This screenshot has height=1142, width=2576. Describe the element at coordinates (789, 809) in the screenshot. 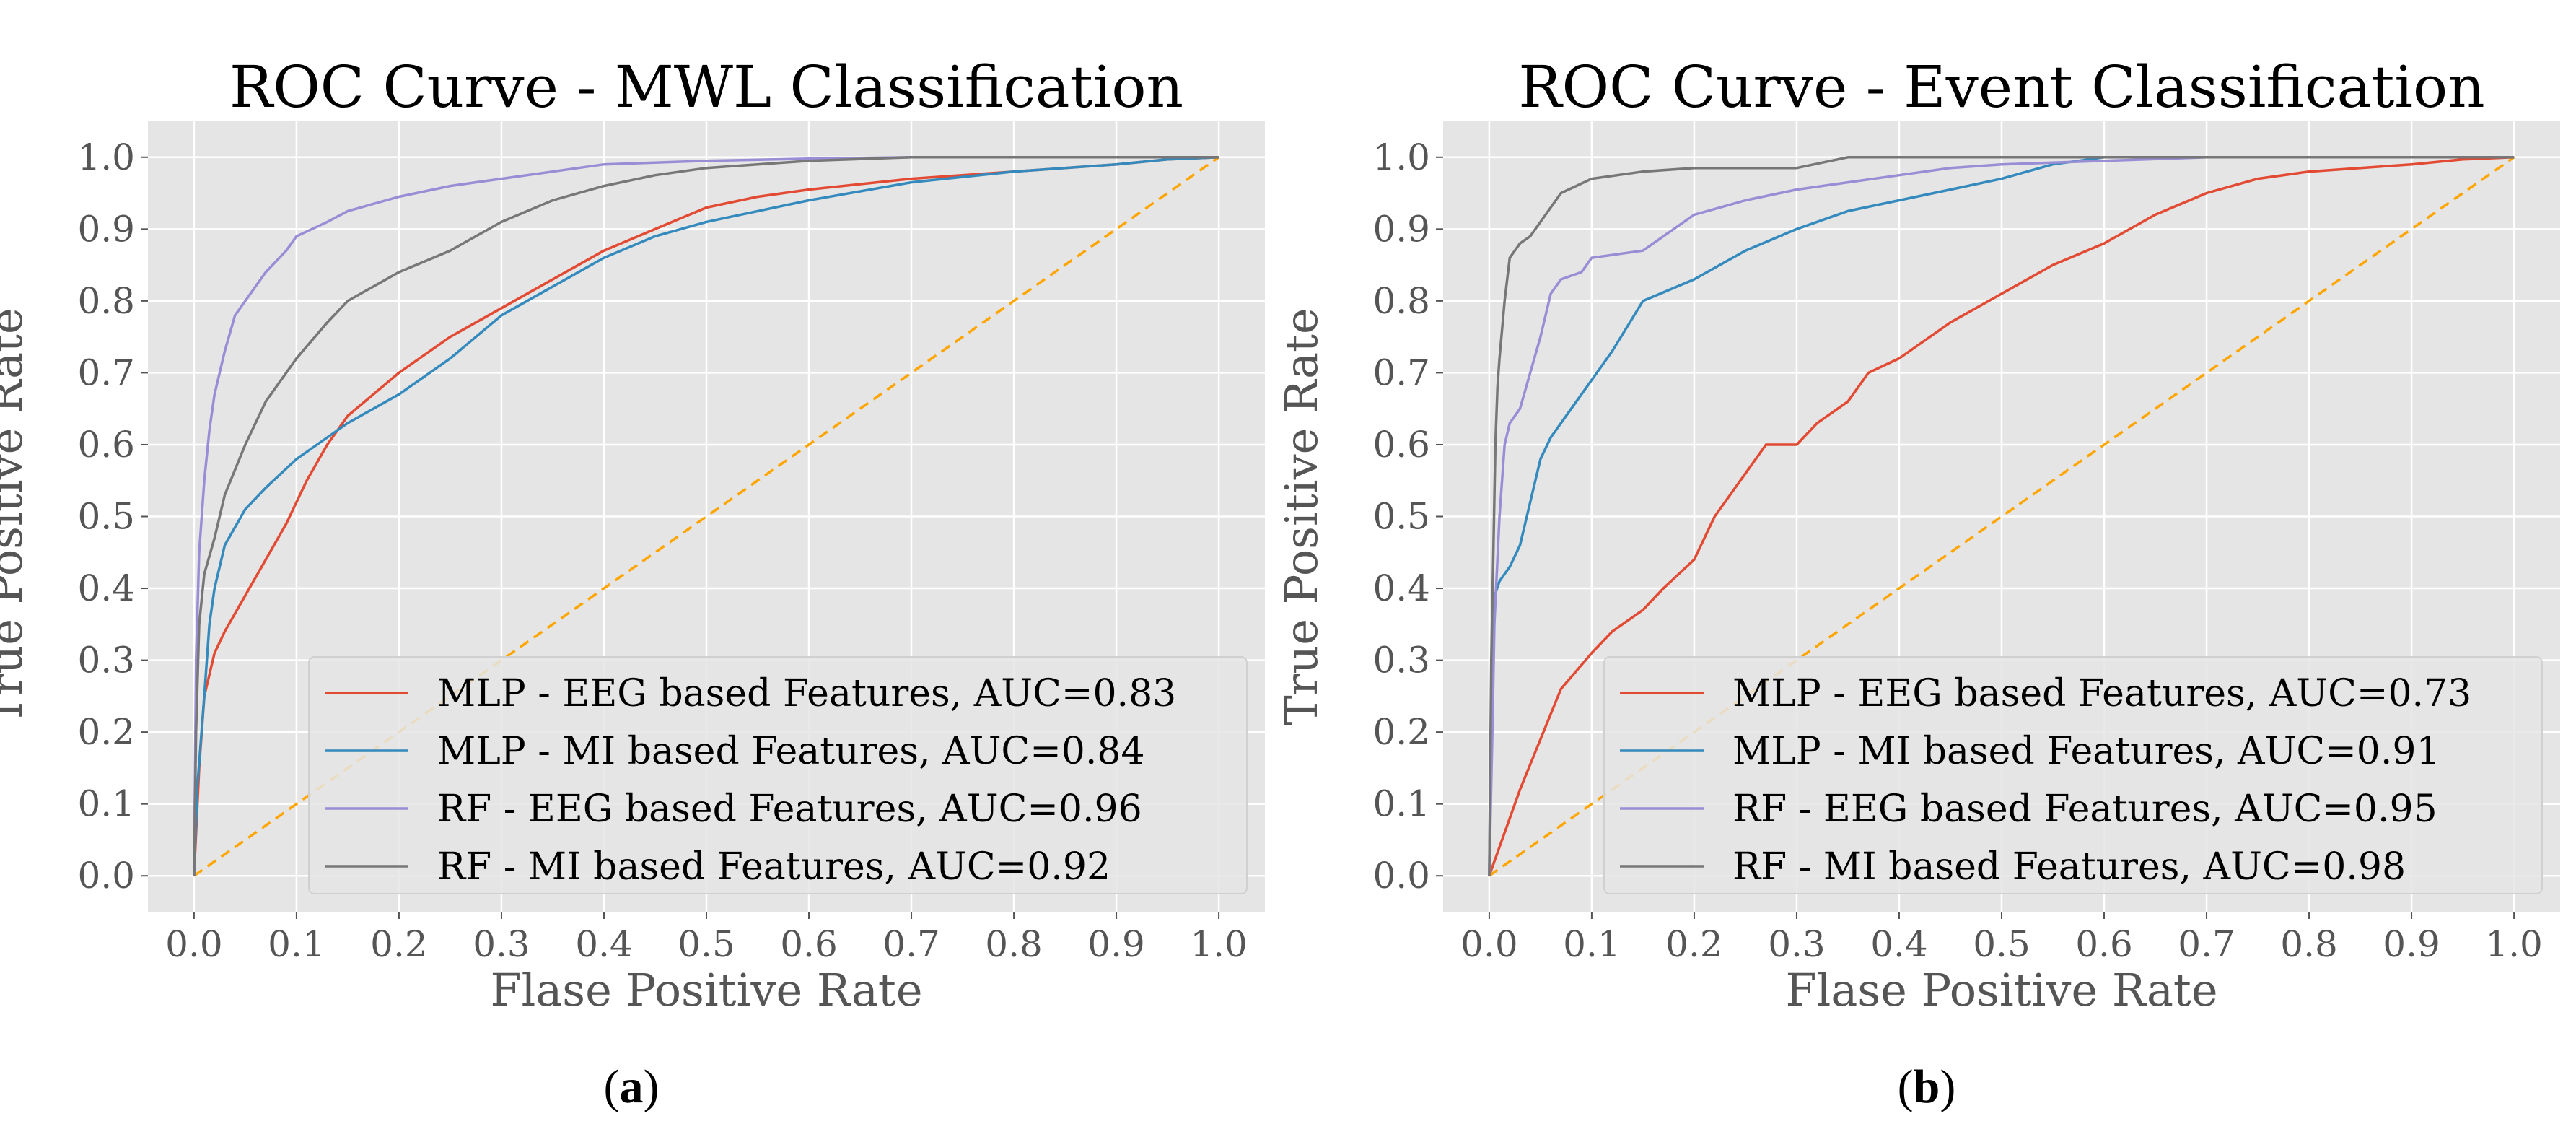

I see `legend-entry-3: RF - EEG based Features, AUC=0.96` at that location.